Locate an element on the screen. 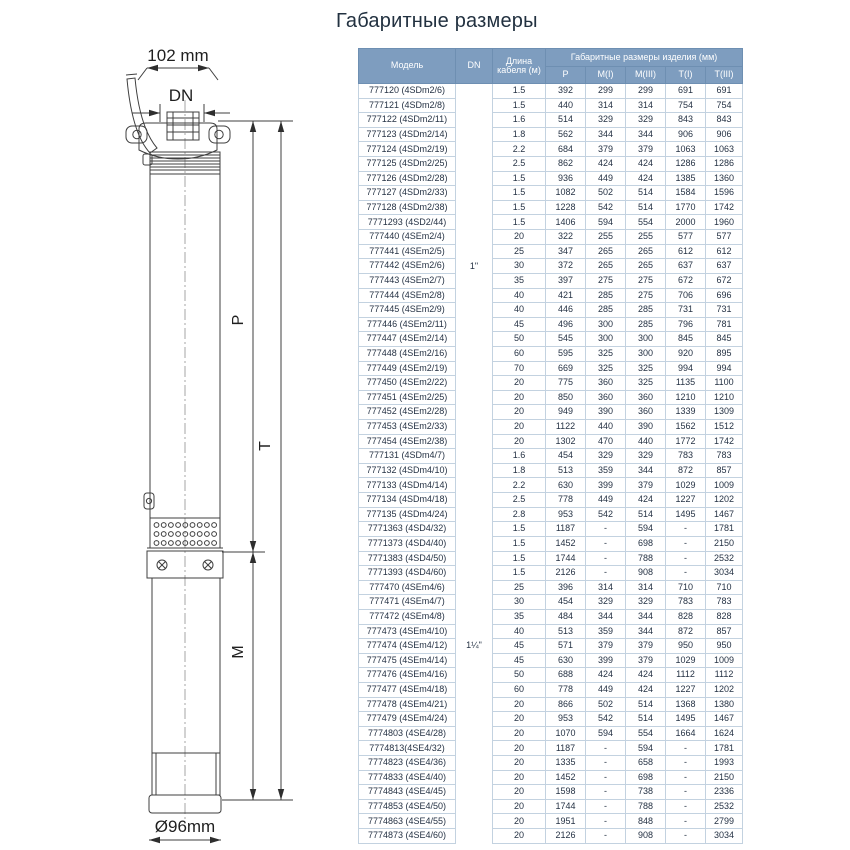 This screenshot has width=850, height=850. t1-cell: 1029 is located at coordinates (685, 660).